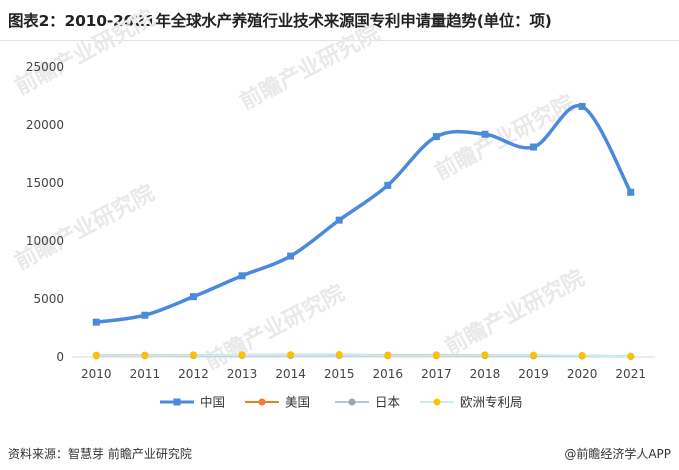 This screenshot has height=470, width=679. I want to click on y-tick-label: 20000, so click(45, 125).